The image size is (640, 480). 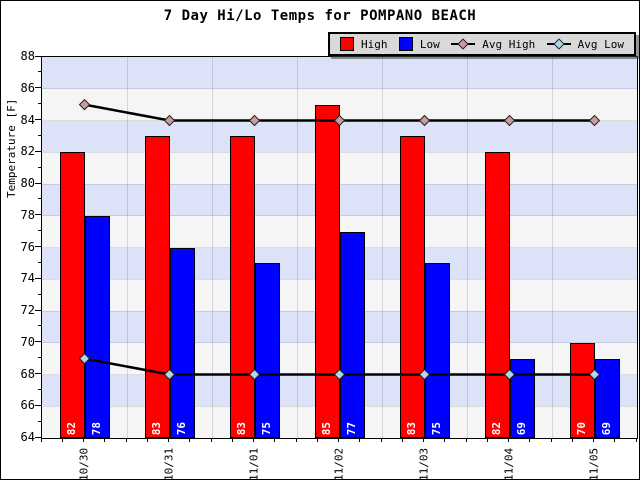 What do you see at coordinates (27, 341) in the screenshot?
I see `y-tick-label: 70` at bounding box center [27, 341].